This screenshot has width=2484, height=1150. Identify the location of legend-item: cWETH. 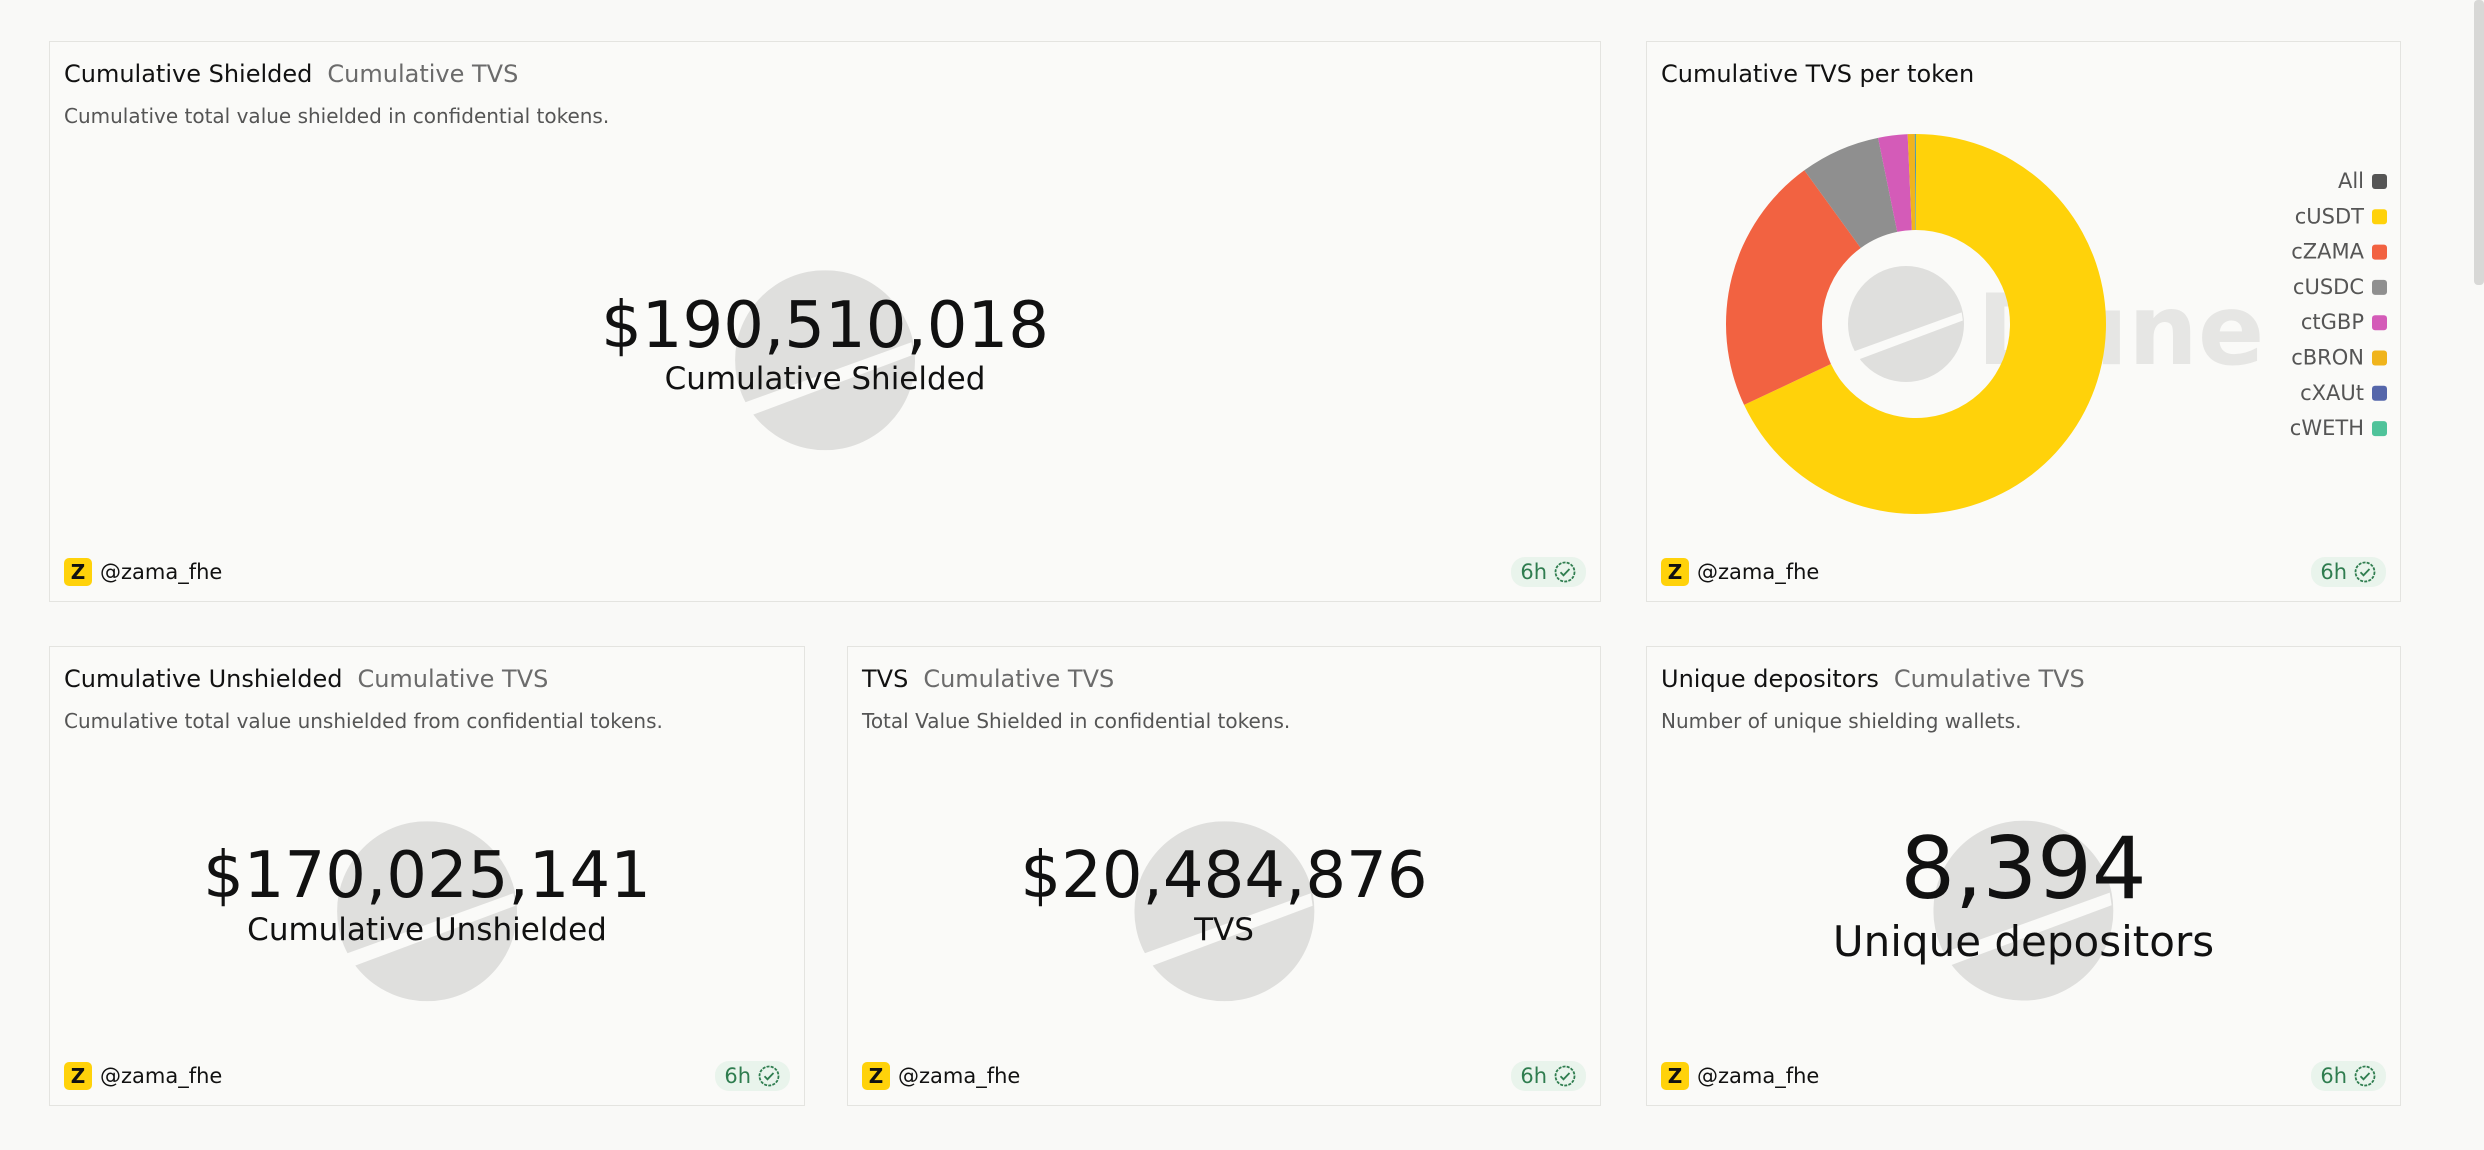
(2338, 428).